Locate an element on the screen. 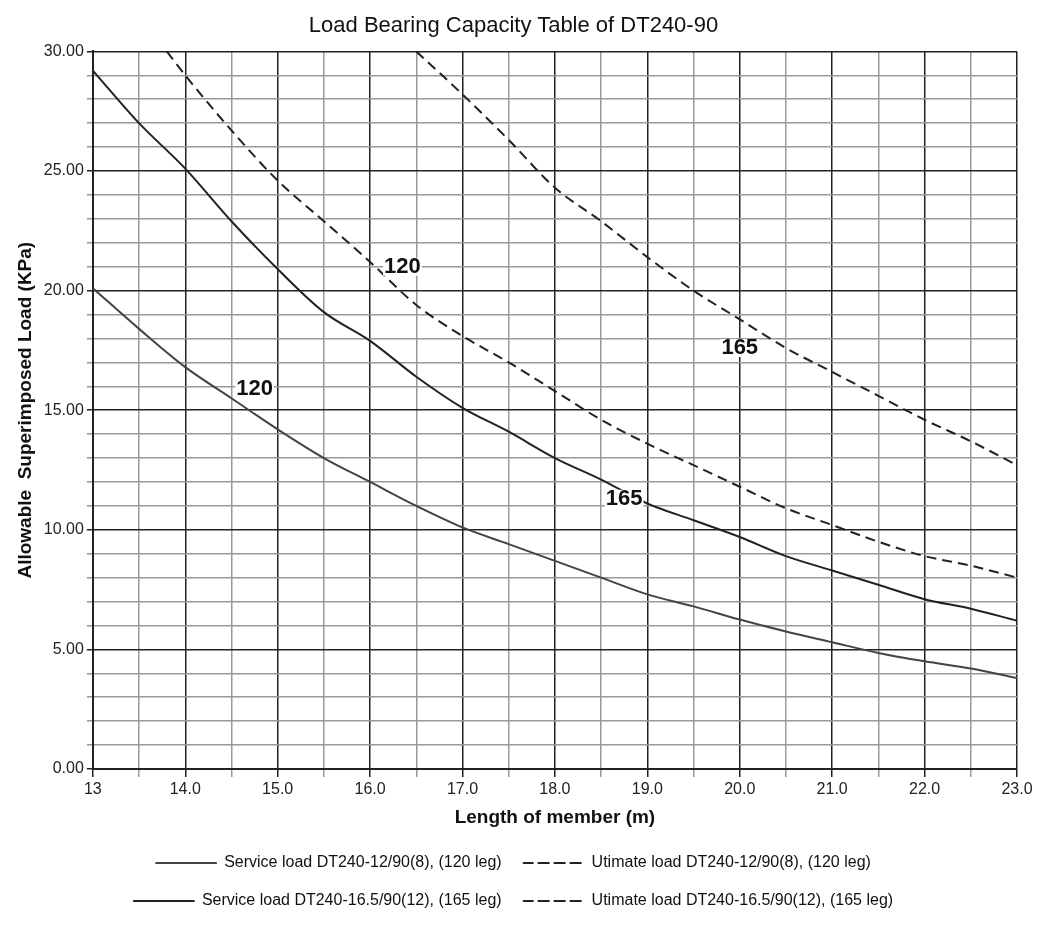 The height and width of the screenshot is (929, 1037). chart-title: Load Bearing Capacity Table of DT240-90 is located at coordinates (513, 25).